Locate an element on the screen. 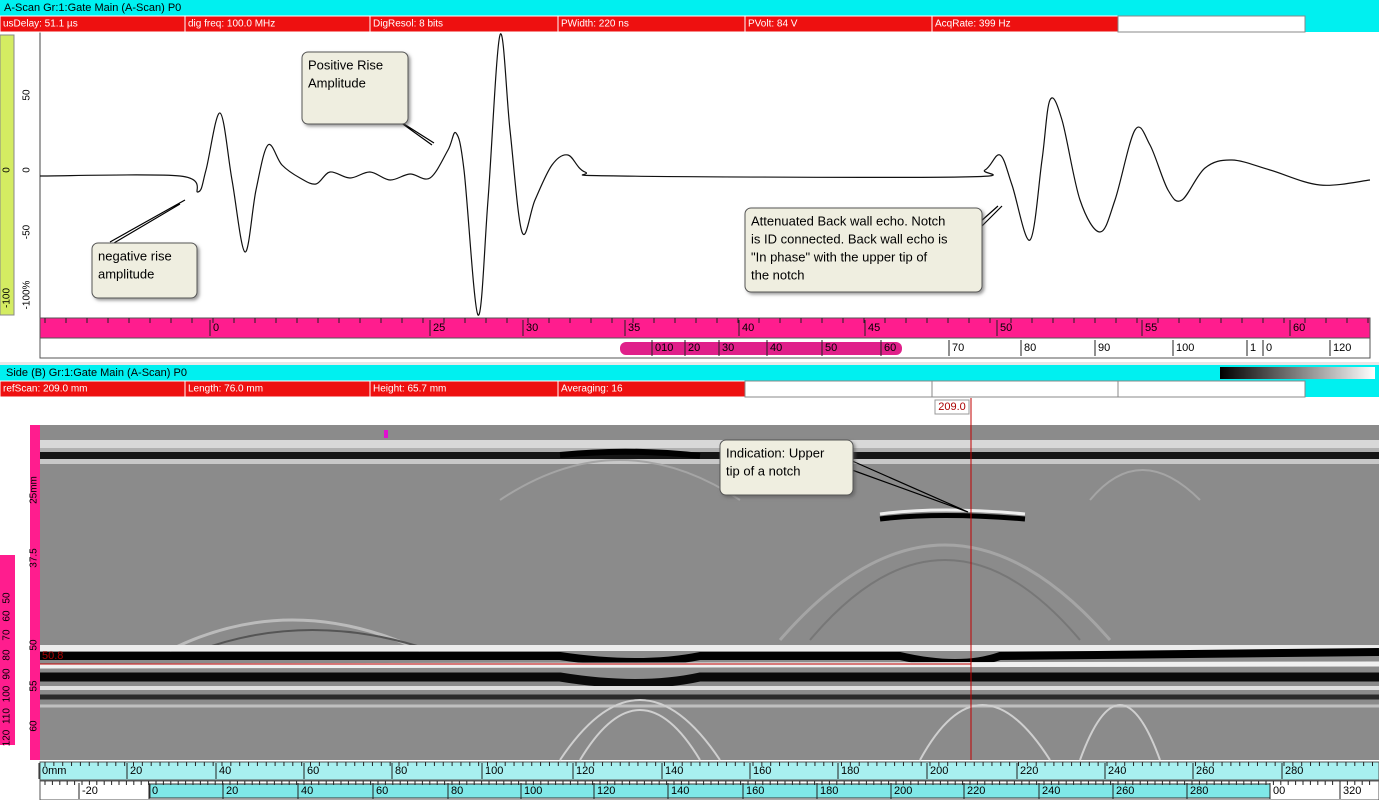 The image size is (1379, 800). strip-label: 80 is located at coordinates (7, 655).